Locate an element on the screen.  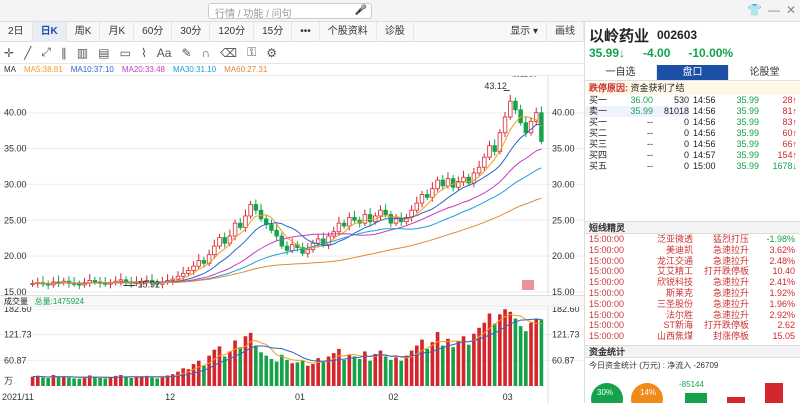
short-v: 2.48% is located at coordinates (782, 260).